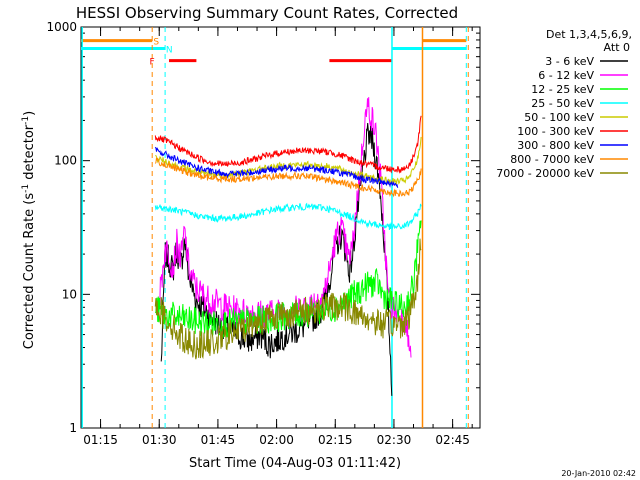 The width and height of the screenshot is (640, 480). Describe the element at coordinates (69, 294) in the screenshot. I see `y-tick-label: 10` at that location.